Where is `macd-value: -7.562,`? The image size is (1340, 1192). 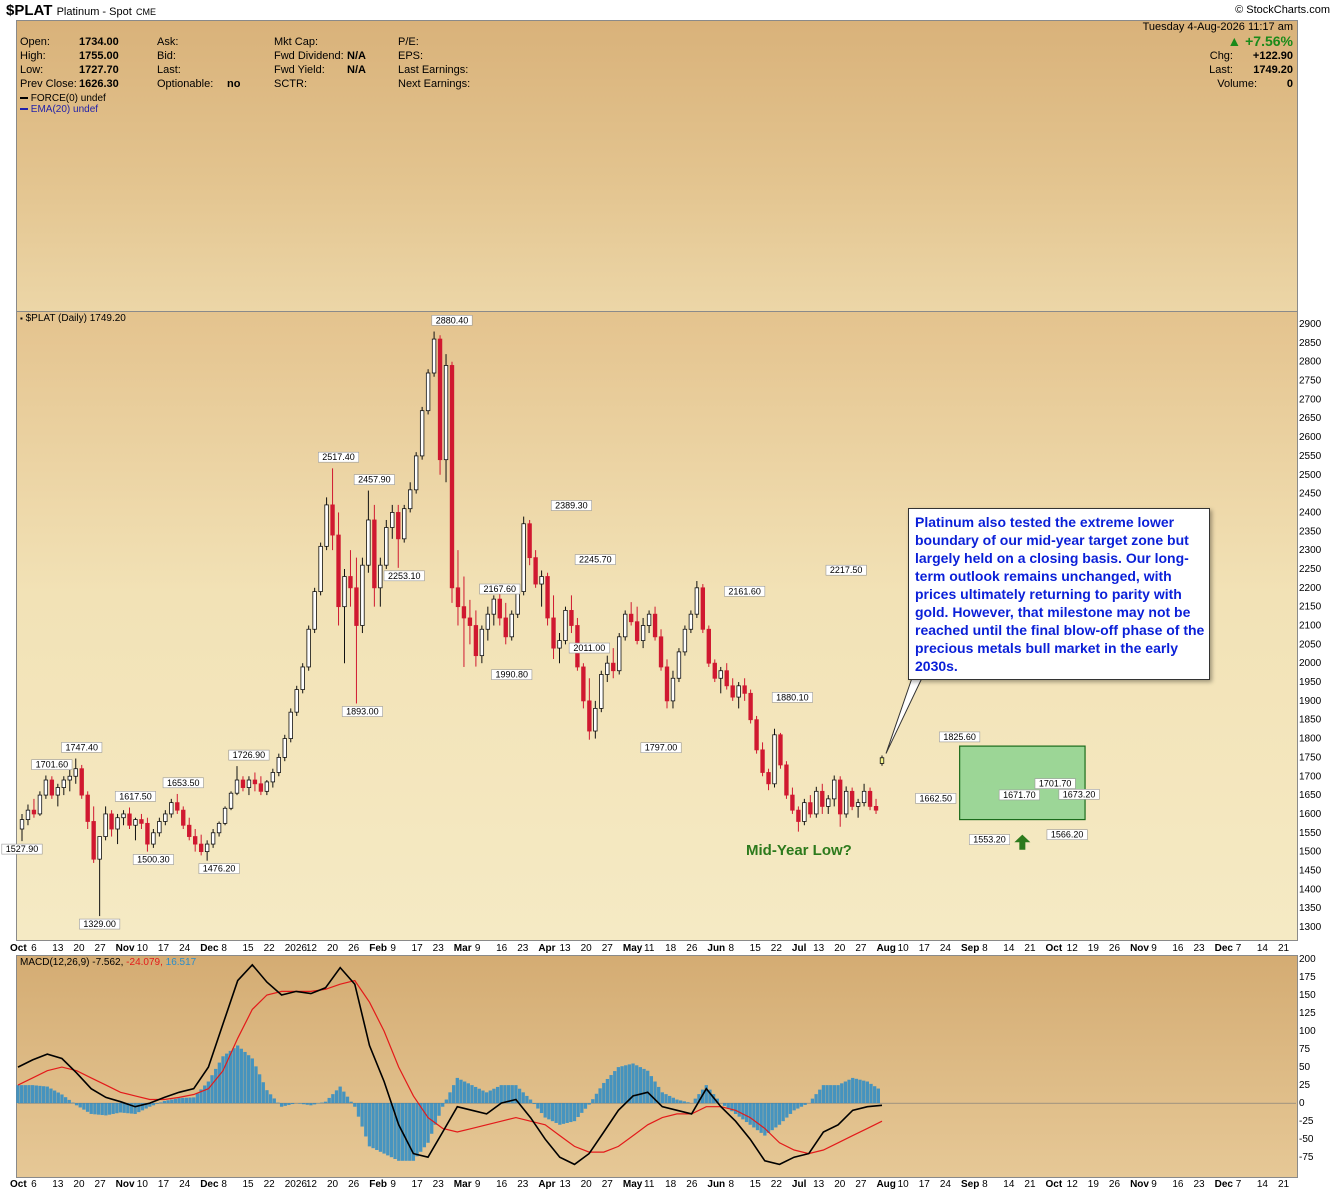
macd-value: -7.562, is located at coordinates (108, 962).